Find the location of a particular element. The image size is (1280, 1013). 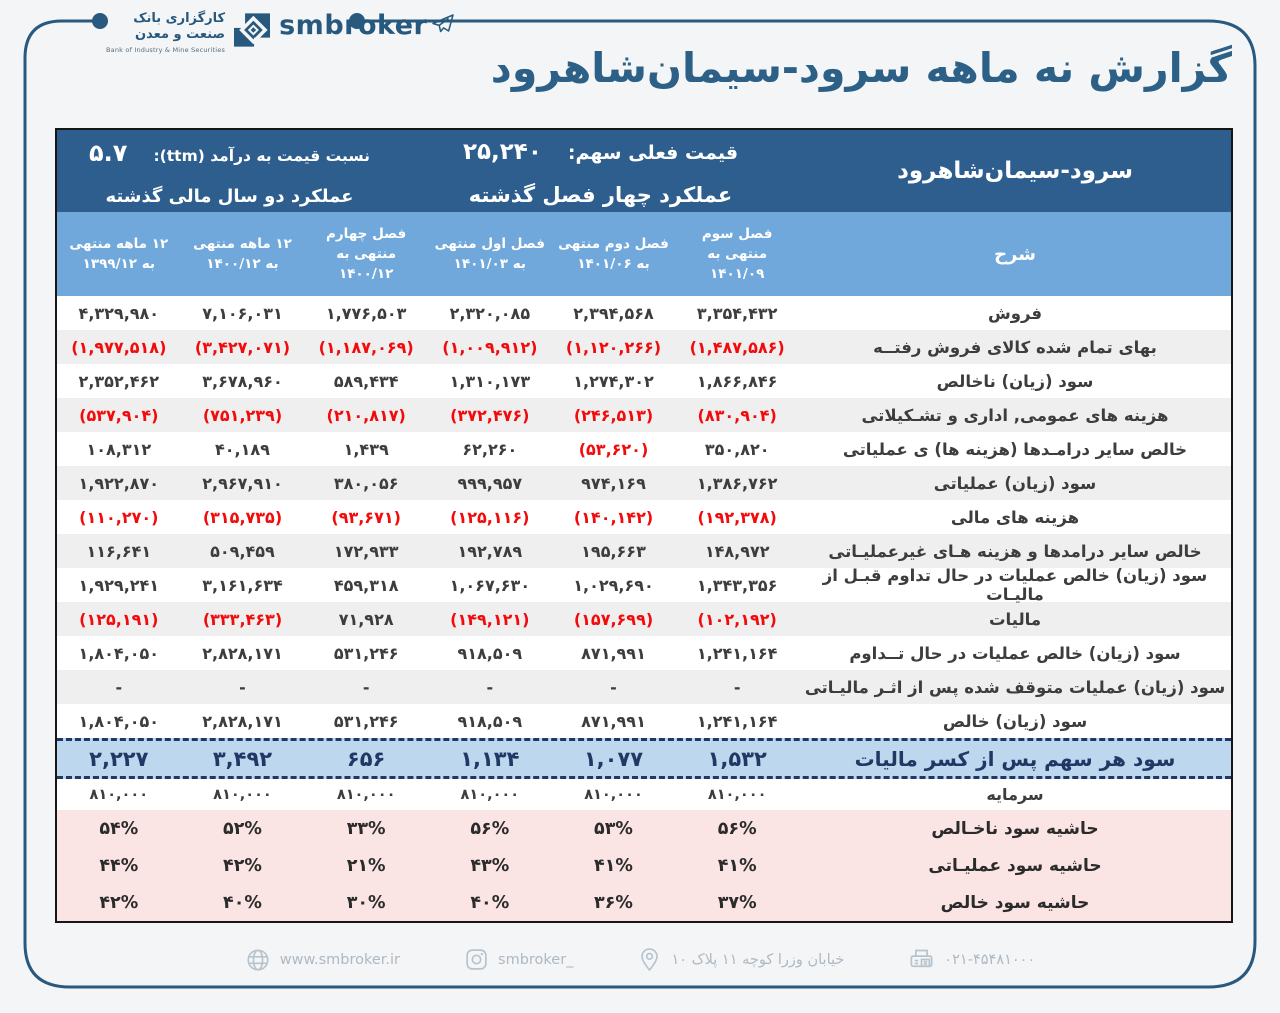

value-cell: ۴,۳۲۹,۹۸۰ is located at coordinates (119, 313).